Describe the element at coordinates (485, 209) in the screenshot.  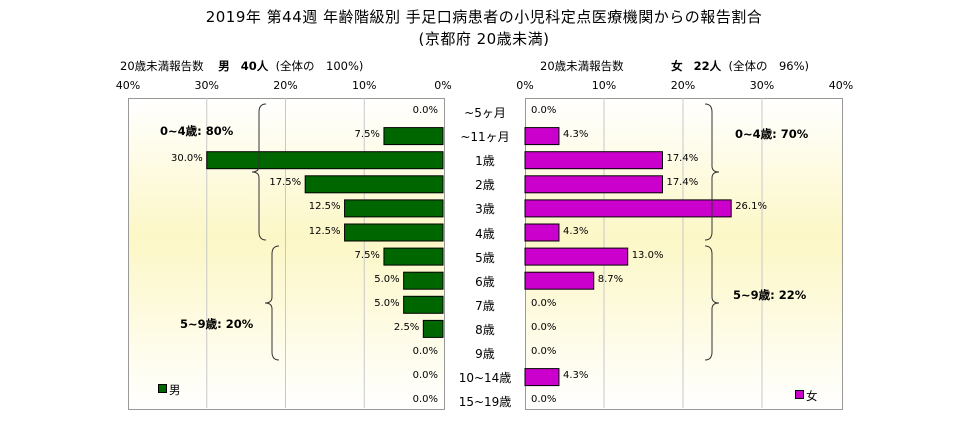
I see `category-label: 3歳` at that location.